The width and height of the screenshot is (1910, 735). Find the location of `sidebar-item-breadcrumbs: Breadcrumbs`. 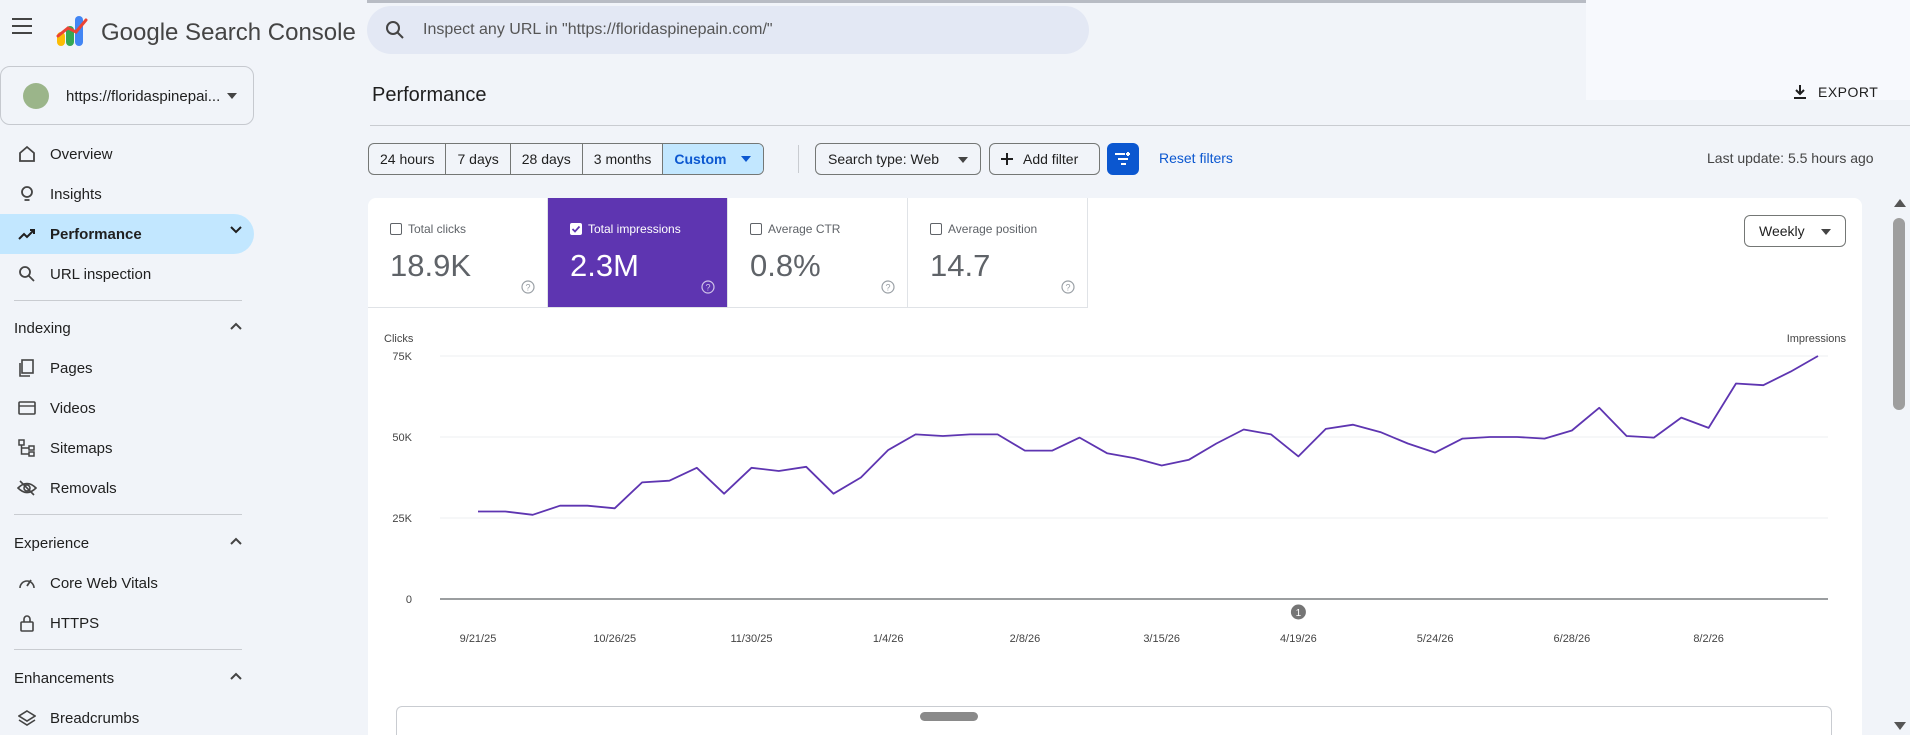

sidebar-item-breadcrumbs: Breadcrumbs is located at coordinates (127, 716).